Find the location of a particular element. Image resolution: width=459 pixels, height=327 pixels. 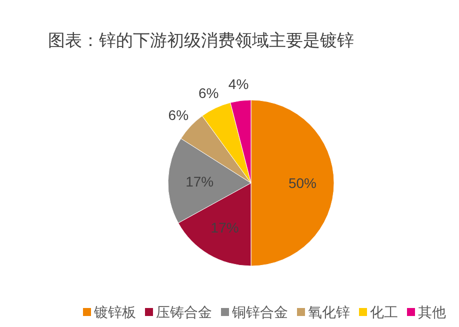

legend-label: 铜锌合金 is located at coordinates (259, 312).